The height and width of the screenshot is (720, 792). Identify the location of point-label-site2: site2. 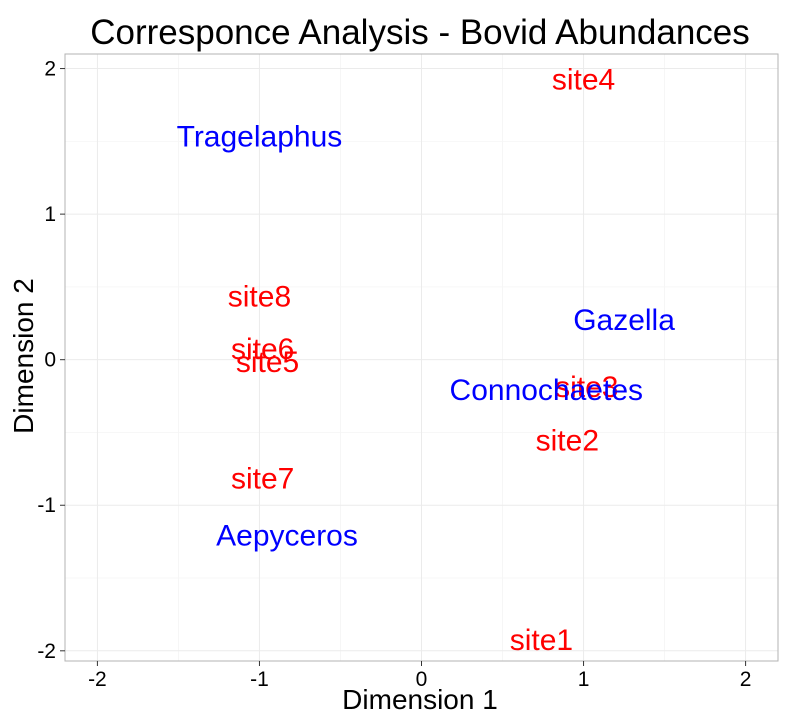
(567, 441).